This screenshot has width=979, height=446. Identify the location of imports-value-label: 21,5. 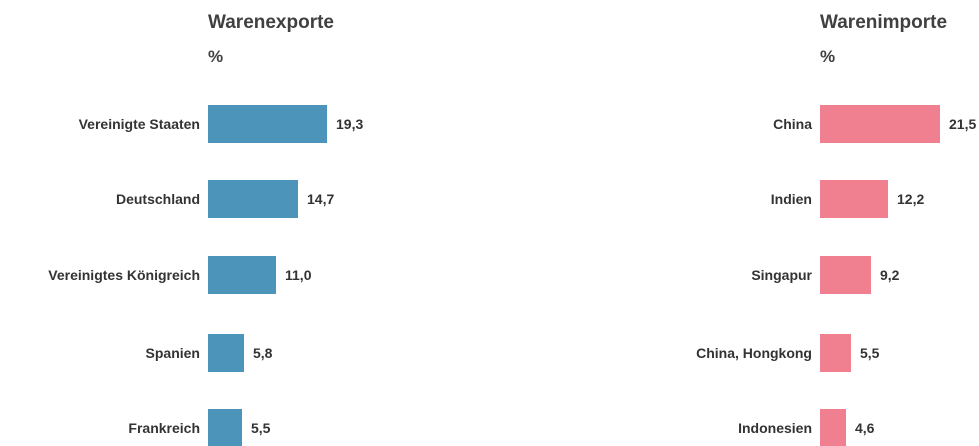
(962, 124).